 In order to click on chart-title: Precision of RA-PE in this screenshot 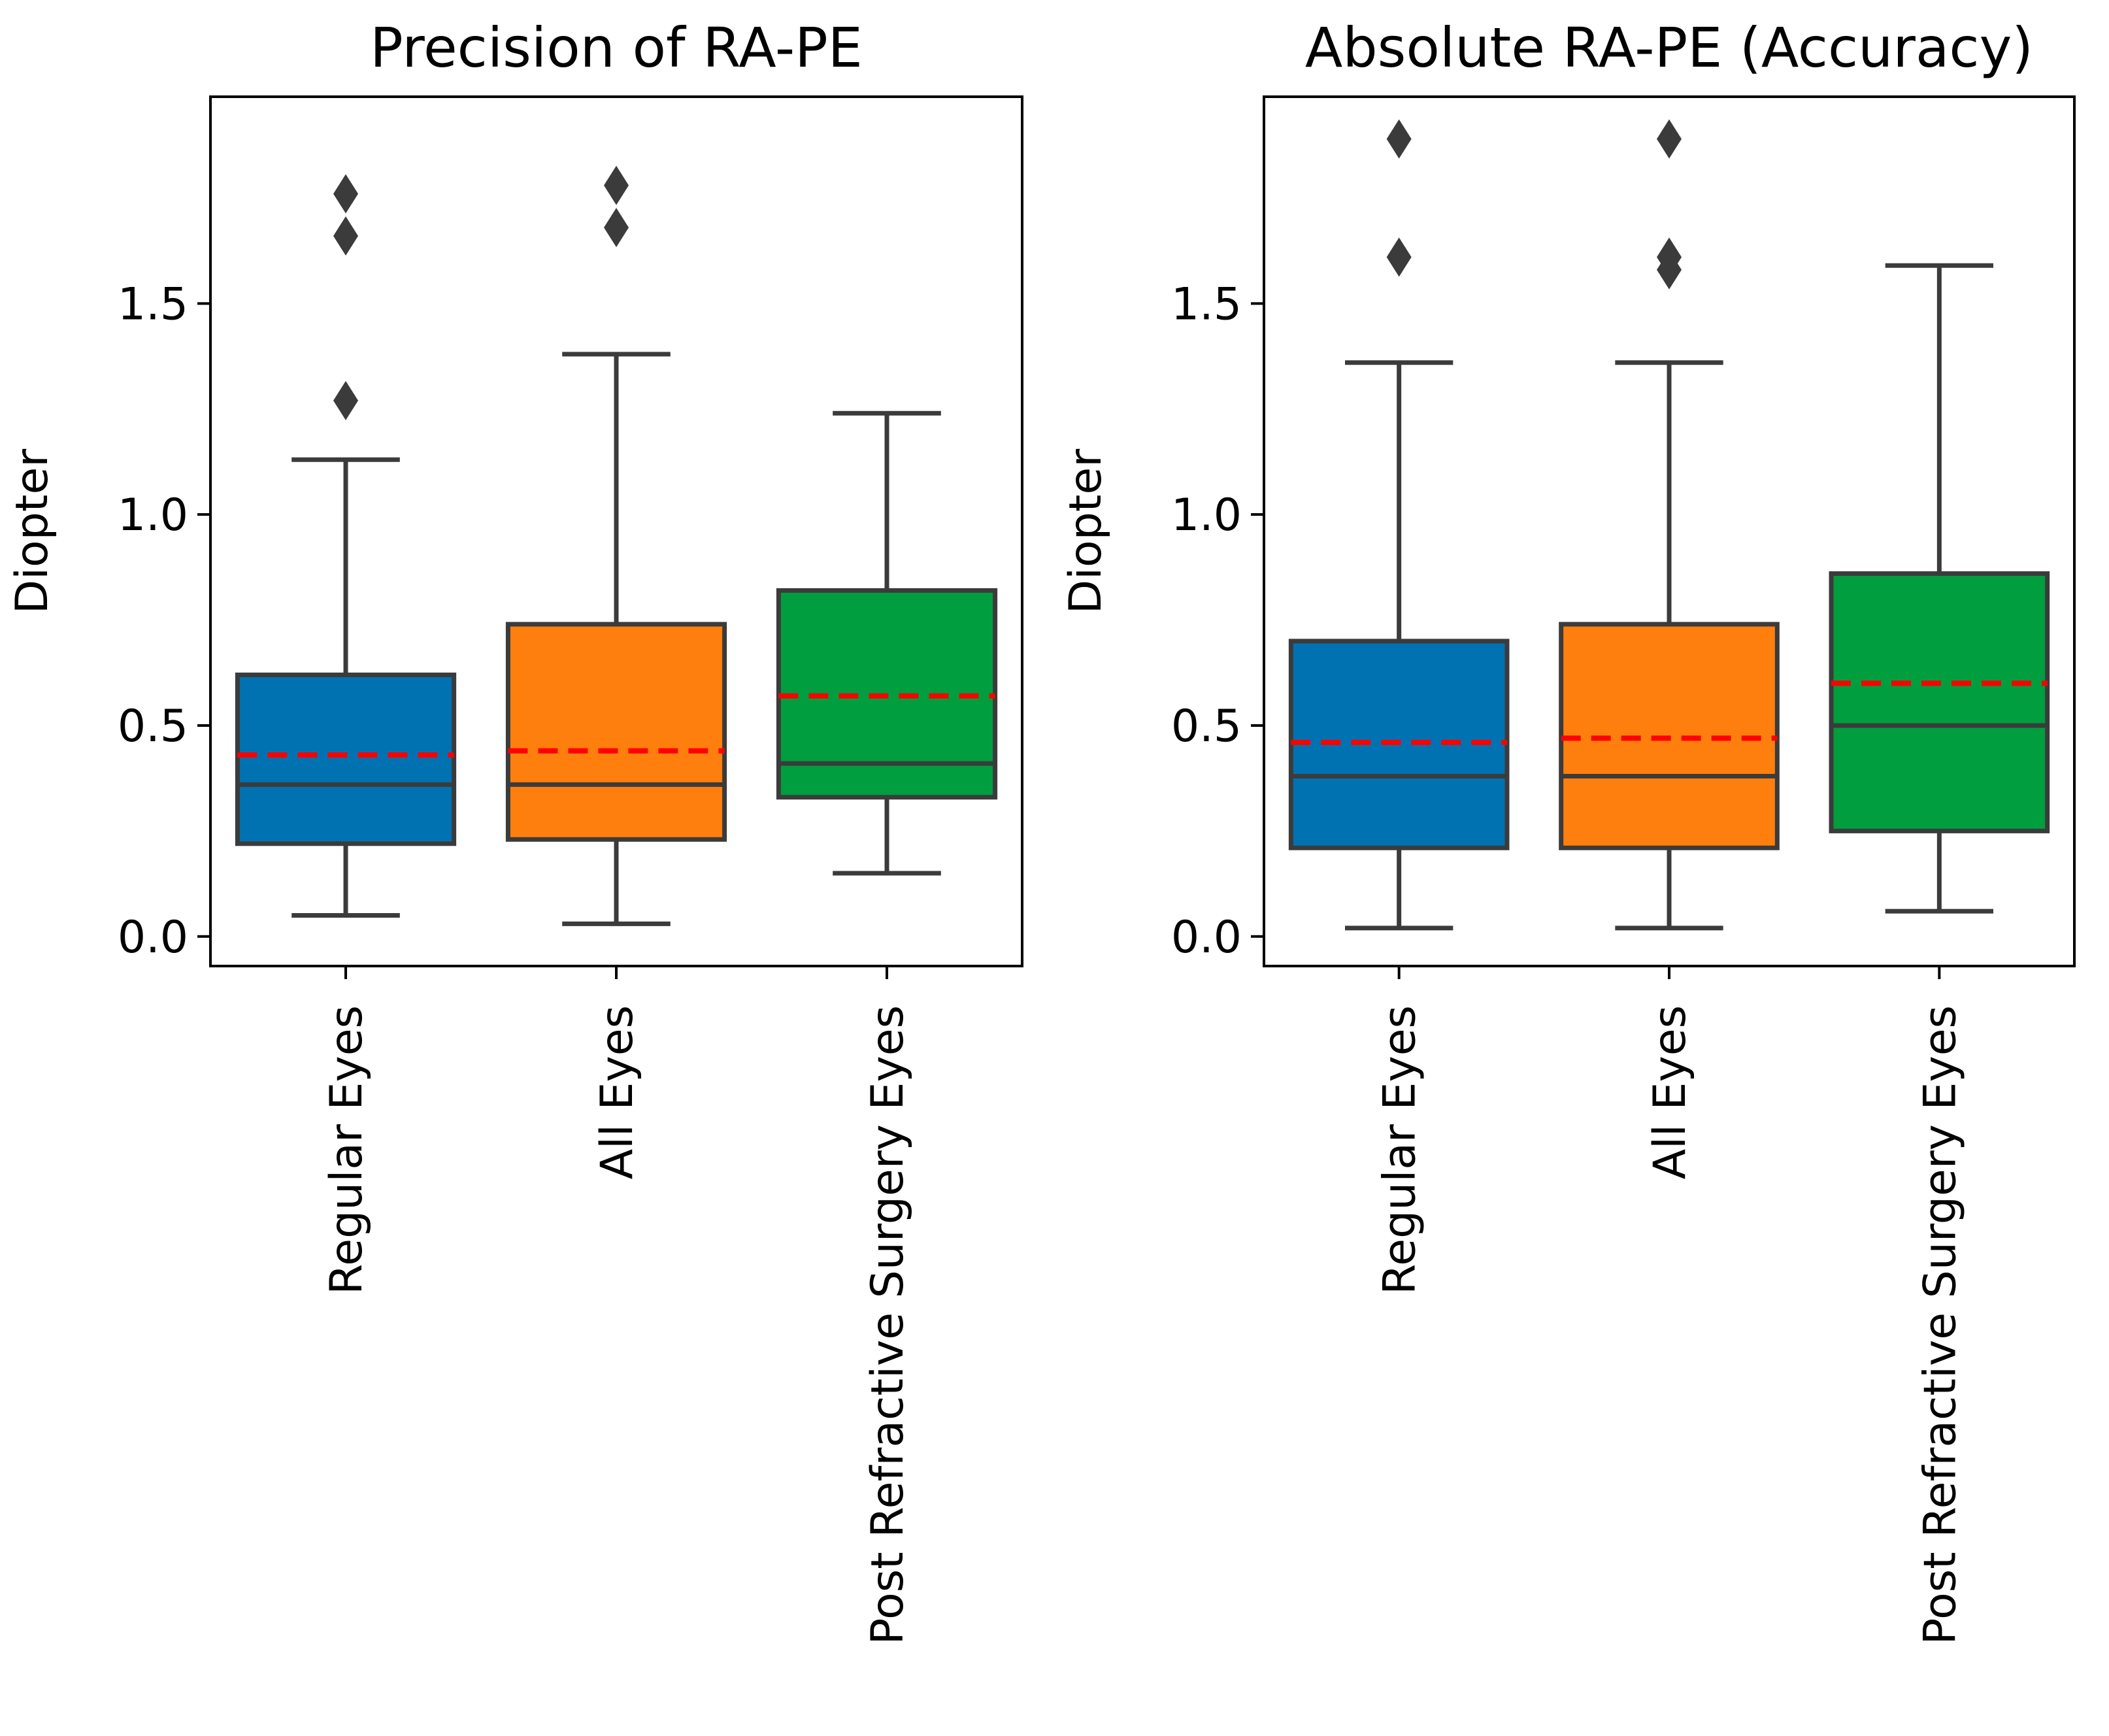, I will do `click(616, 48)`.